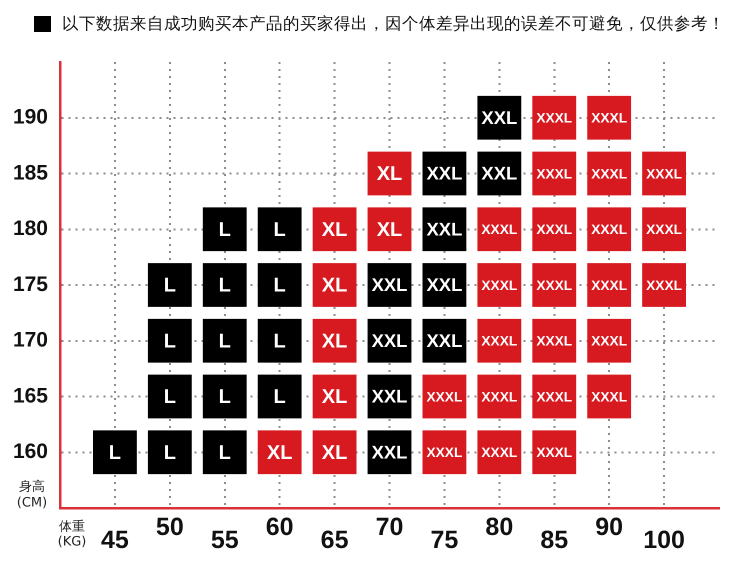  Describe the element at coordinates (393, 24) in the screenshot. I see `chart-title: 以下数据来自成功购买本产品的买家得出，因个体差异出现的误差不可避免，仅供参考！` at that location.